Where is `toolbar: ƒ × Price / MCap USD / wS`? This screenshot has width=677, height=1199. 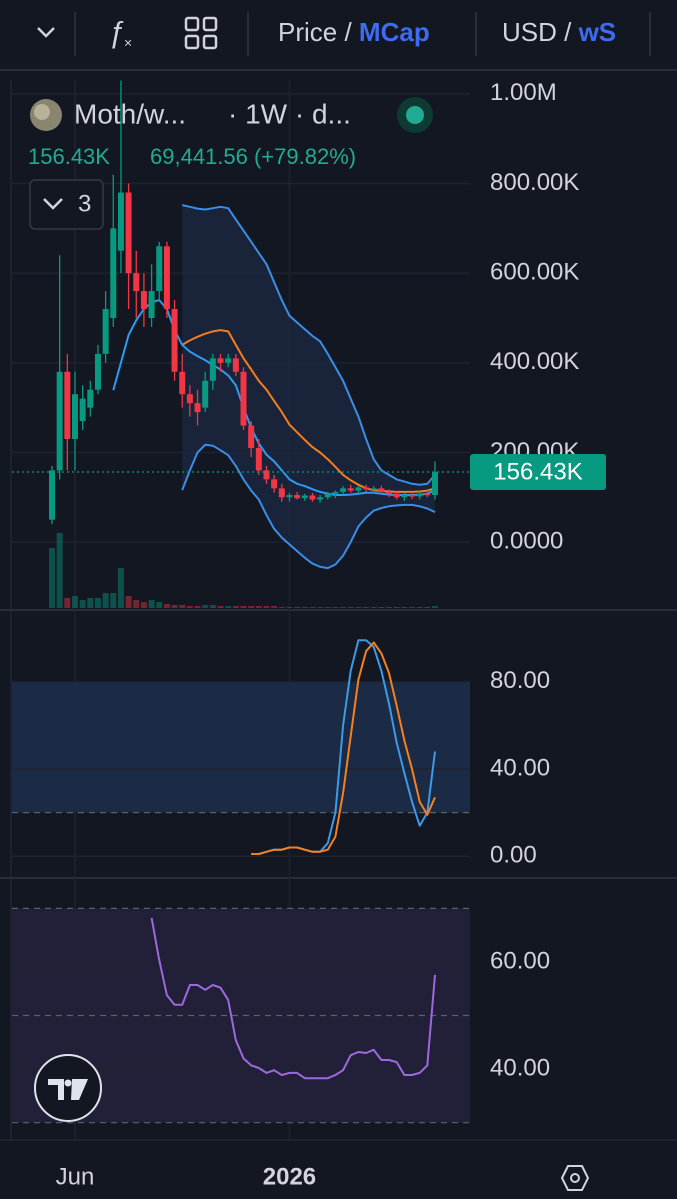 toolbar: ƒ × Price / MCap USD / wS is located at coordinates (338, 35).